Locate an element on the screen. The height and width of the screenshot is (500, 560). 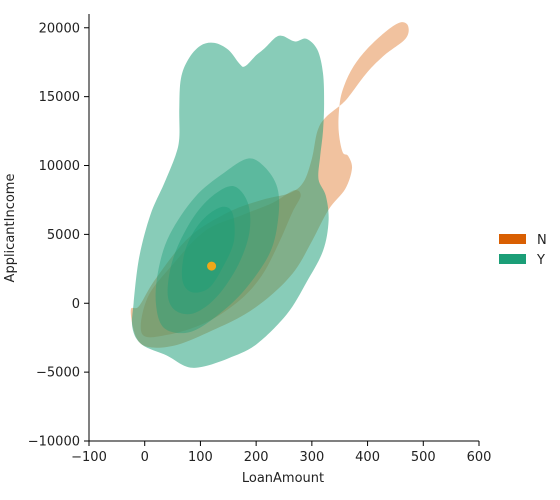
y-tick-label: 5000 is located at coordinates (63, 235).